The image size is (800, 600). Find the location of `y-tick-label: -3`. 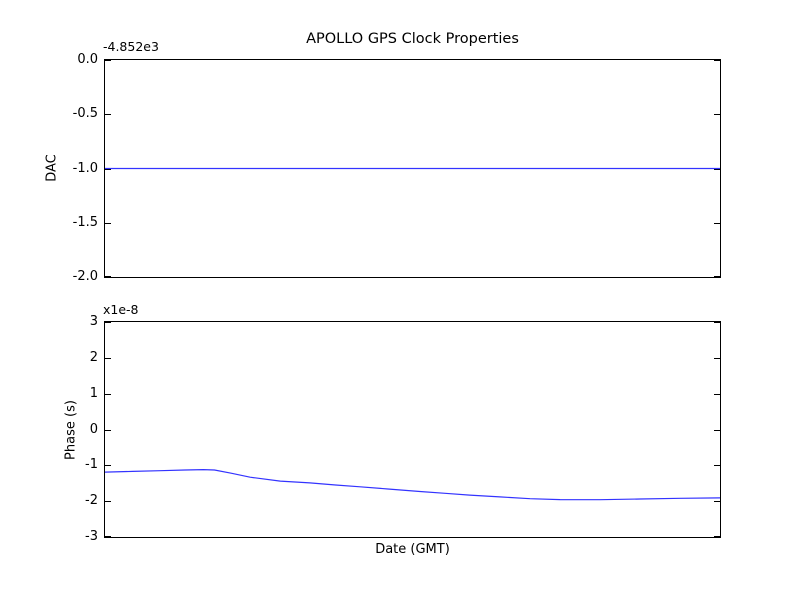

y-tick-label: -3 is located at coordinates (91, 536).